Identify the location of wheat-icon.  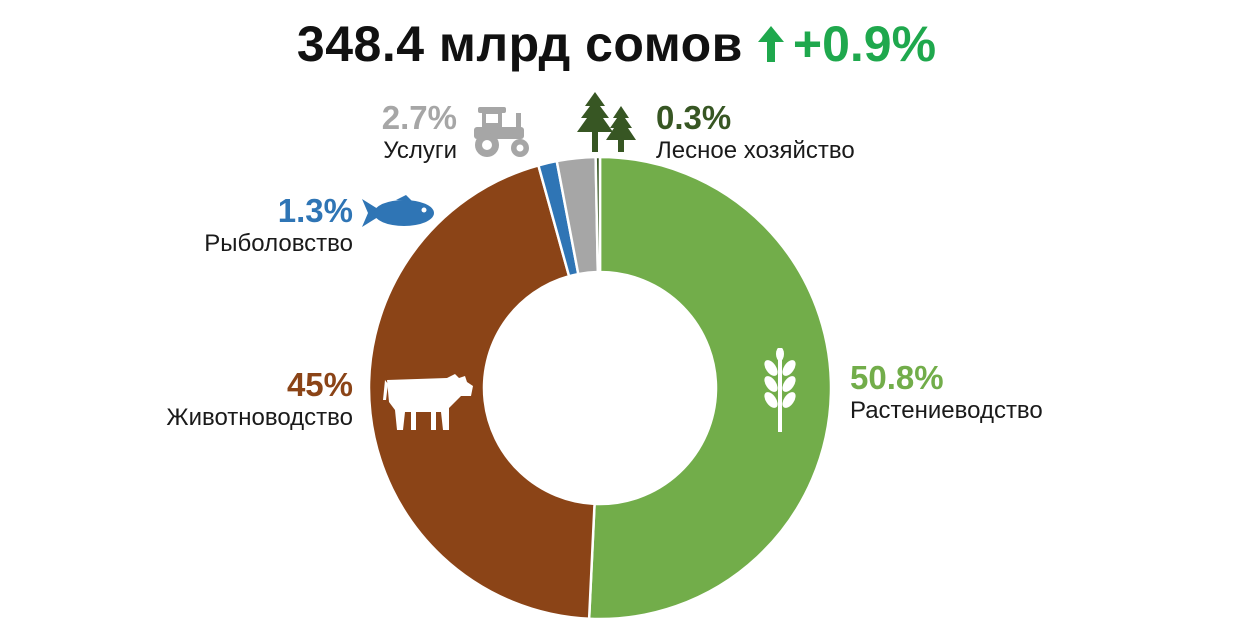
(780, 390).